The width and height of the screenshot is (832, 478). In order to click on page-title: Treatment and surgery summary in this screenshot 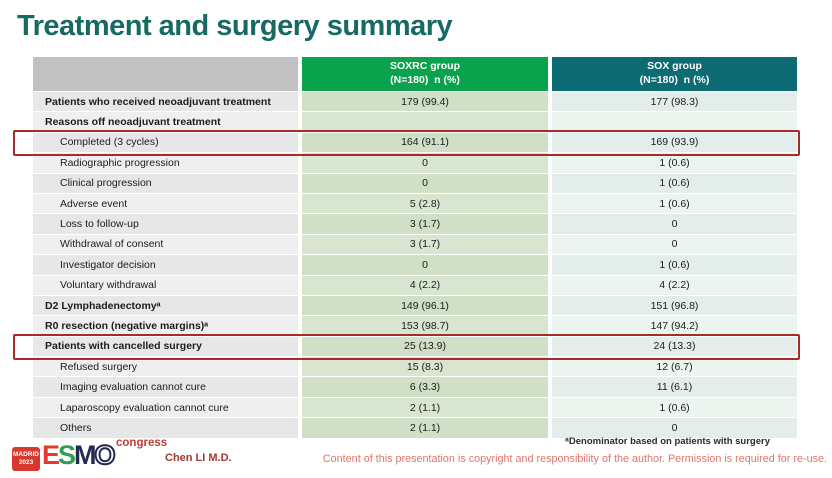, I will do `click(235, 26)`.